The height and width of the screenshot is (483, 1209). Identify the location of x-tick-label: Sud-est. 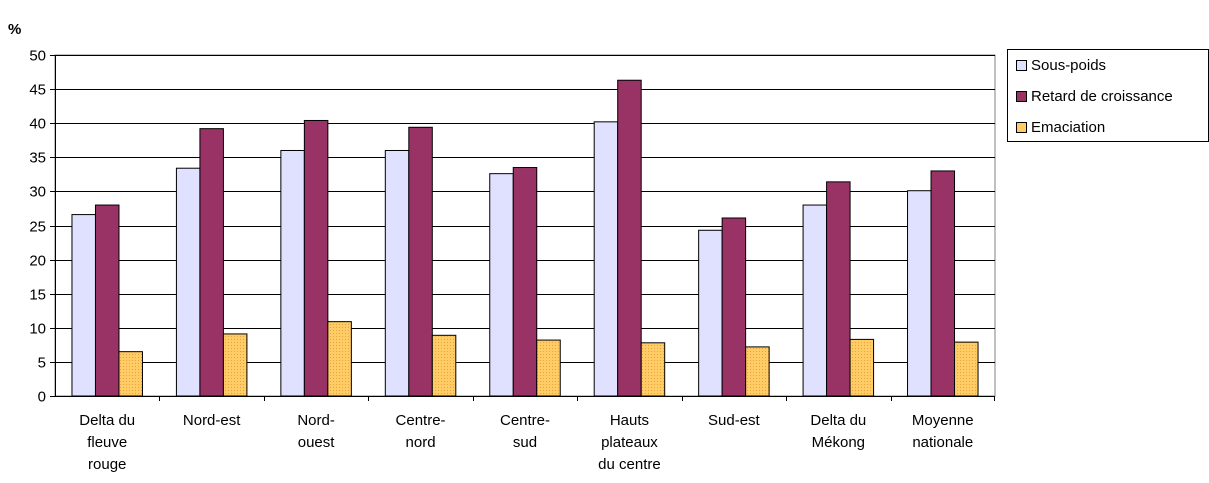
(734, 420).